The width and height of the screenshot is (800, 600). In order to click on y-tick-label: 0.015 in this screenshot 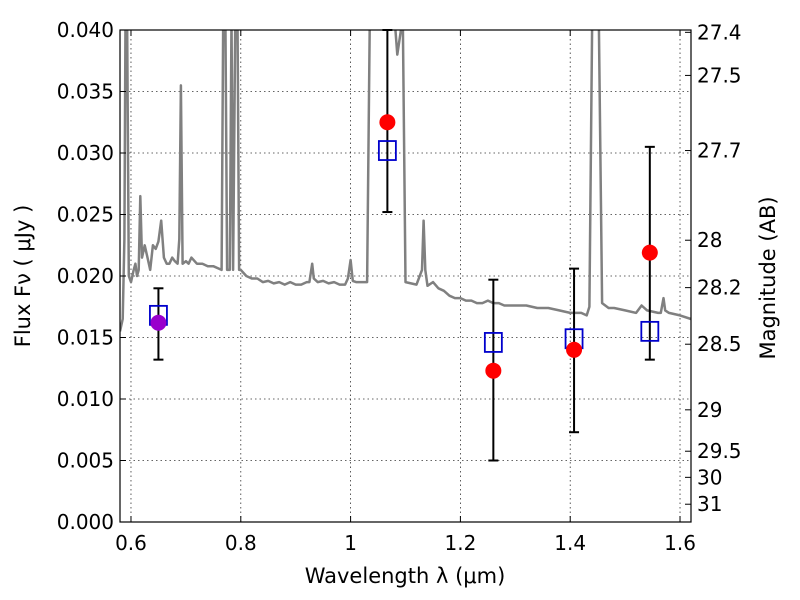, I will do `click(85, 338)`.